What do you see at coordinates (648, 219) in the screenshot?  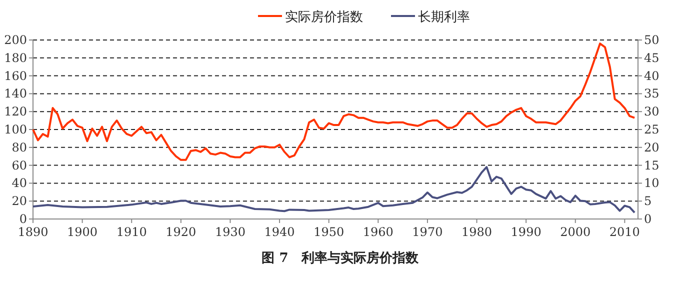 I see `y2-tick-label: 0` at bounding box center [648, 219].